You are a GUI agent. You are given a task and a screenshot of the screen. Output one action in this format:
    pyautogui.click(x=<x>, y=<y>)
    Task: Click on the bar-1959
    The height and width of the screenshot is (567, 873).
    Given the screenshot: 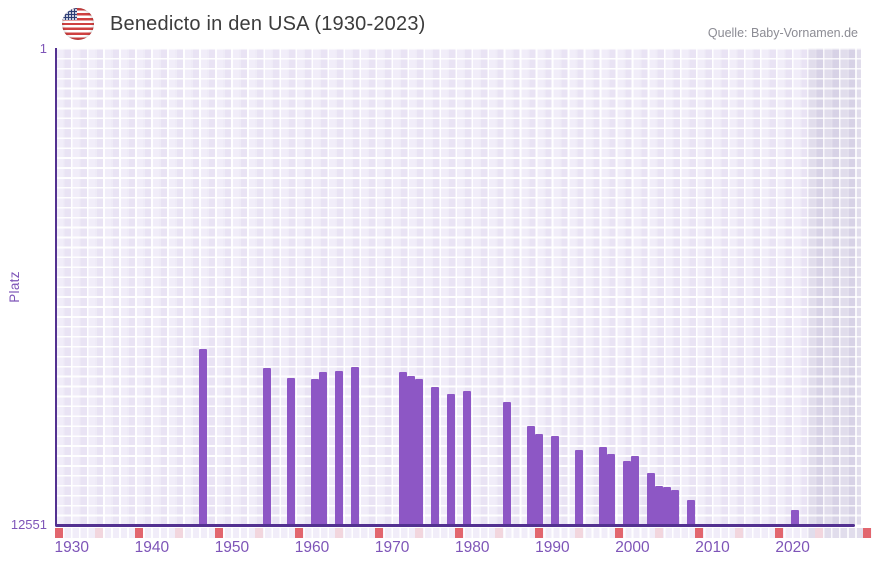 What is the action you would take?
    pyautogui.click(x=290, y=451)
    